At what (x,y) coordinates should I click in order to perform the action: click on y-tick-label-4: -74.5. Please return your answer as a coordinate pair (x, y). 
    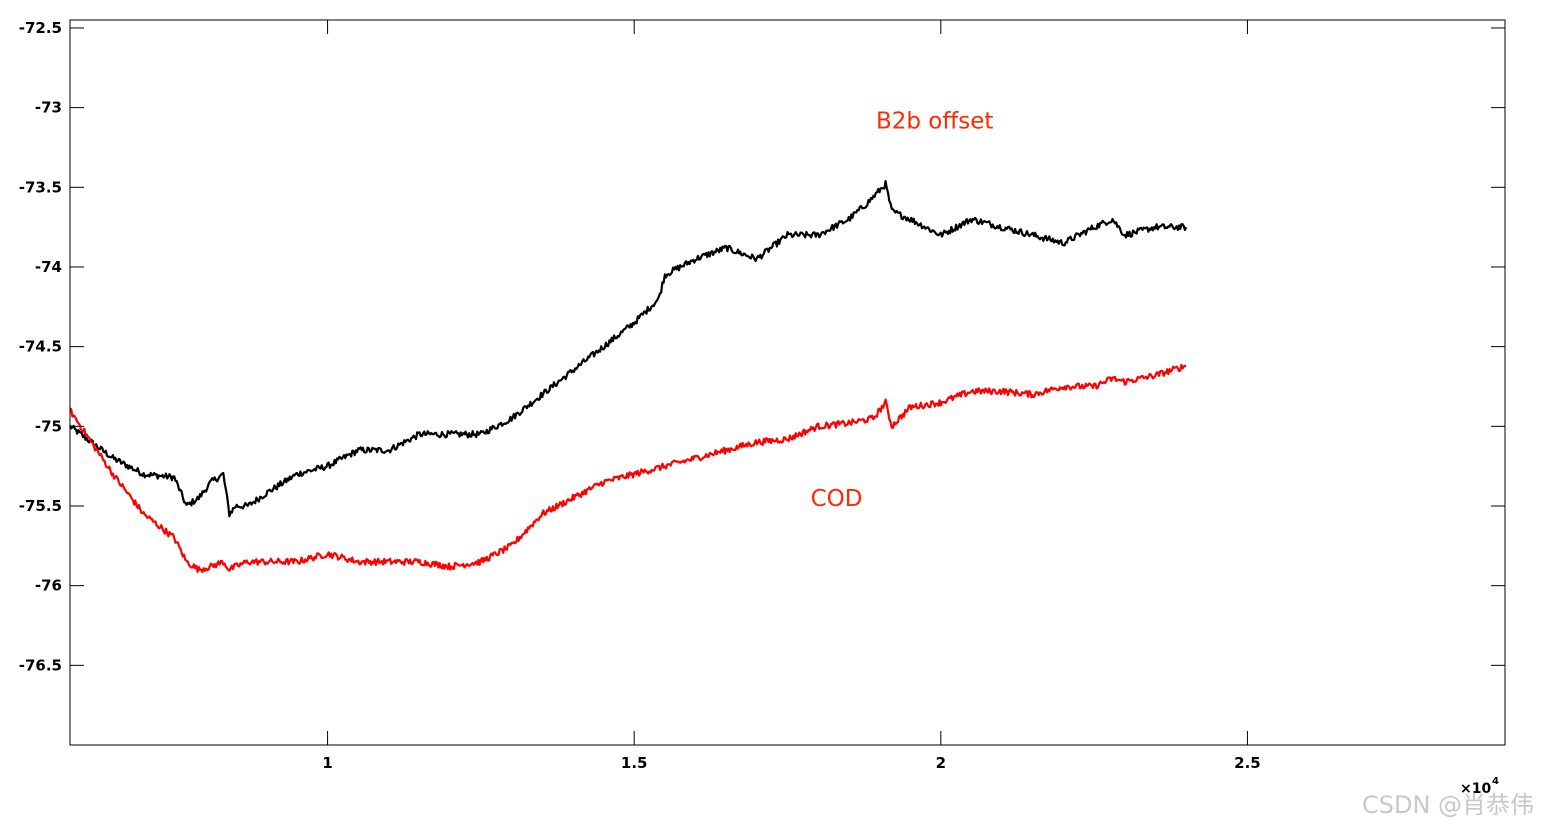
    Looking at the image, I should click on (40, 347).